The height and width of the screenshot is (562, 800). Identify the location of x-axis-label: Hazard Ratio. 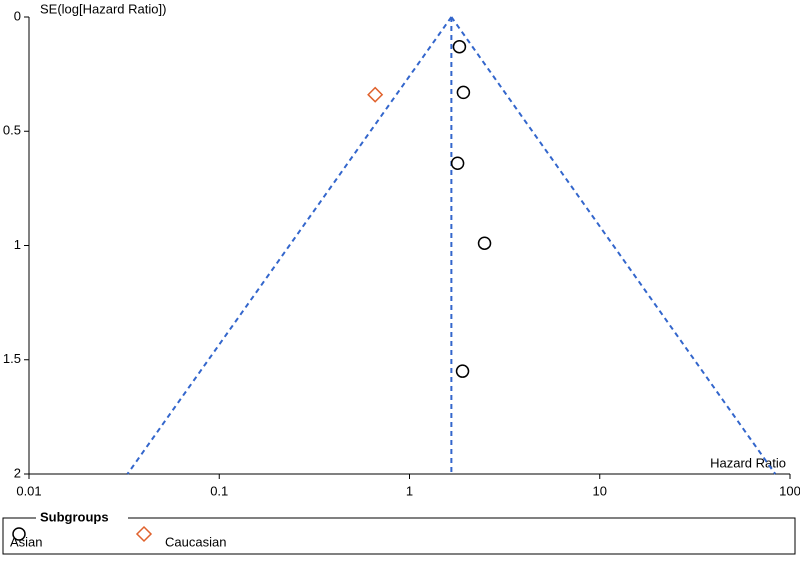
(748, 462).